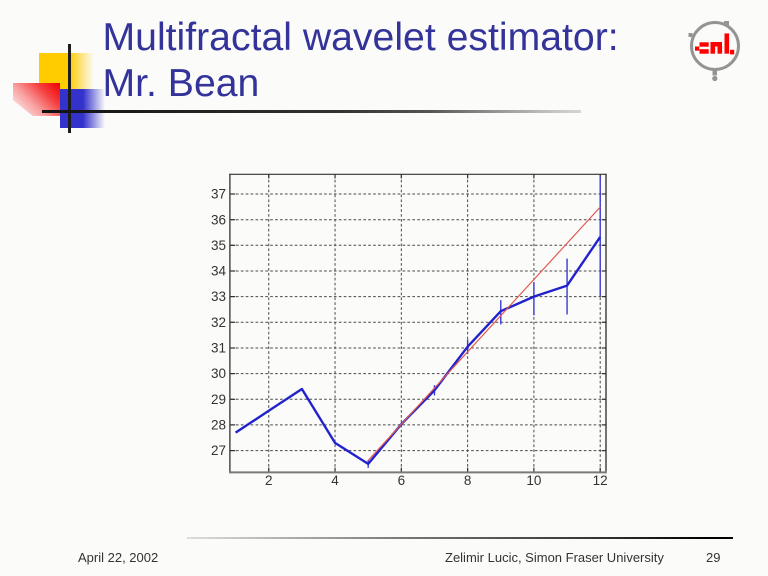  What do you see at coordinates (468, 480) in the screenshot?
I see `svg-text: 8` at bounding box center [468, 480].